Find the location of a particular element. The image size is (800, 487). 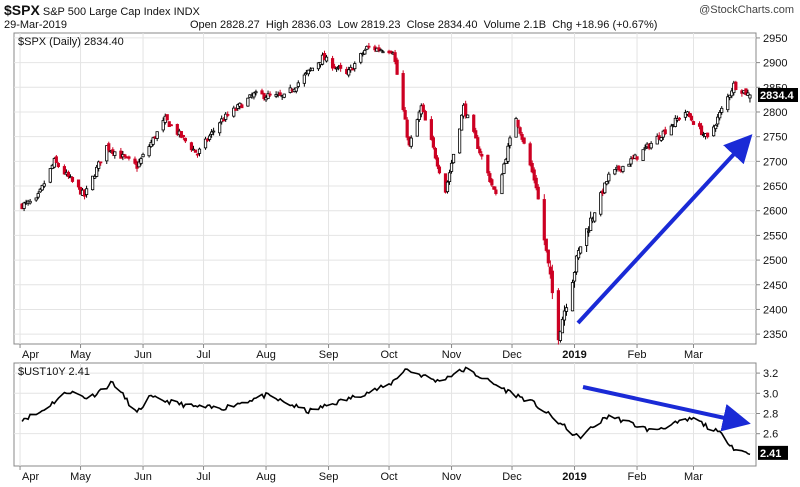

volume-label: Volume is located at coordinates (502, 25).